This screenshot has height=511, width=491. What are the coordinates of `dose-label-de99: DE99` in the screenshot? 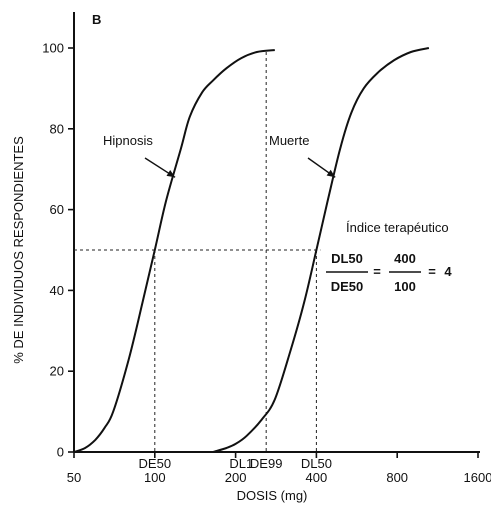 It's located at (266, 463).